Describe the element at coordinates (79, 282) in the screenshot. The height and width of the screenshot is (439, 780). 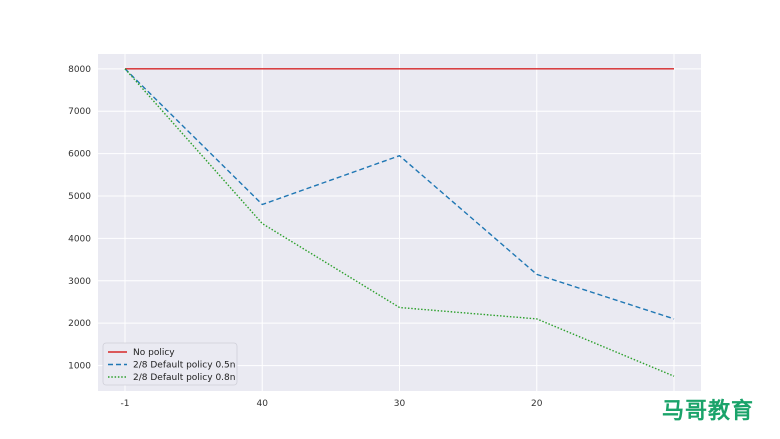
I see `y-tick-label: 3000` at that location.